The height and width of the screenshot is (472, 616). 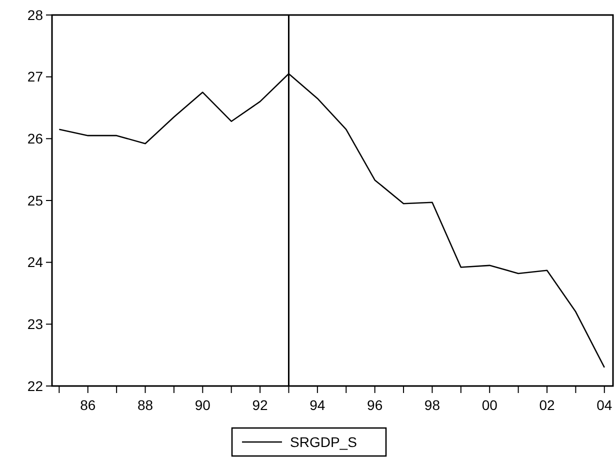 I want to click on y-tick-label: 24, so click(x=35, y=262).